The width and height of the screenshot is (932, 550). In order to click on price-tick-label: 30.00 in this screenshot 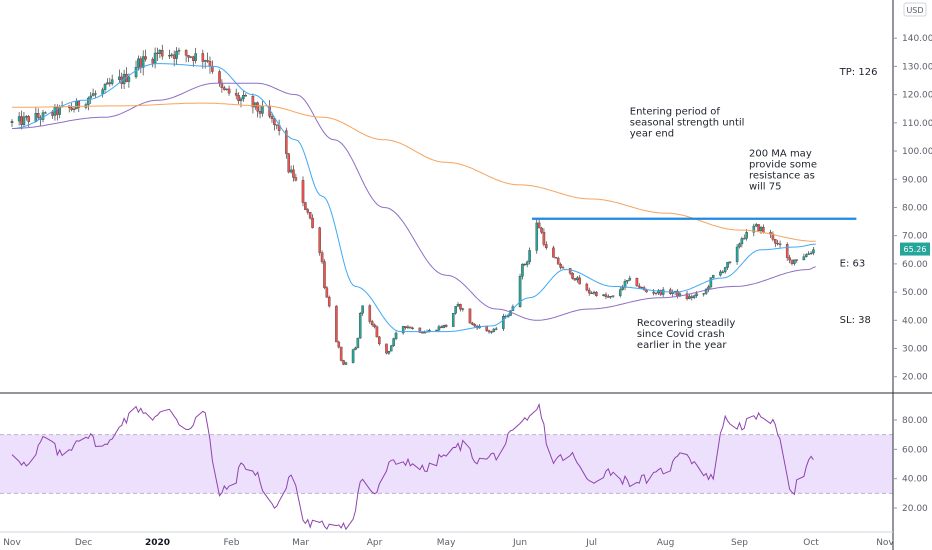, I will do `click(915, 350)`.